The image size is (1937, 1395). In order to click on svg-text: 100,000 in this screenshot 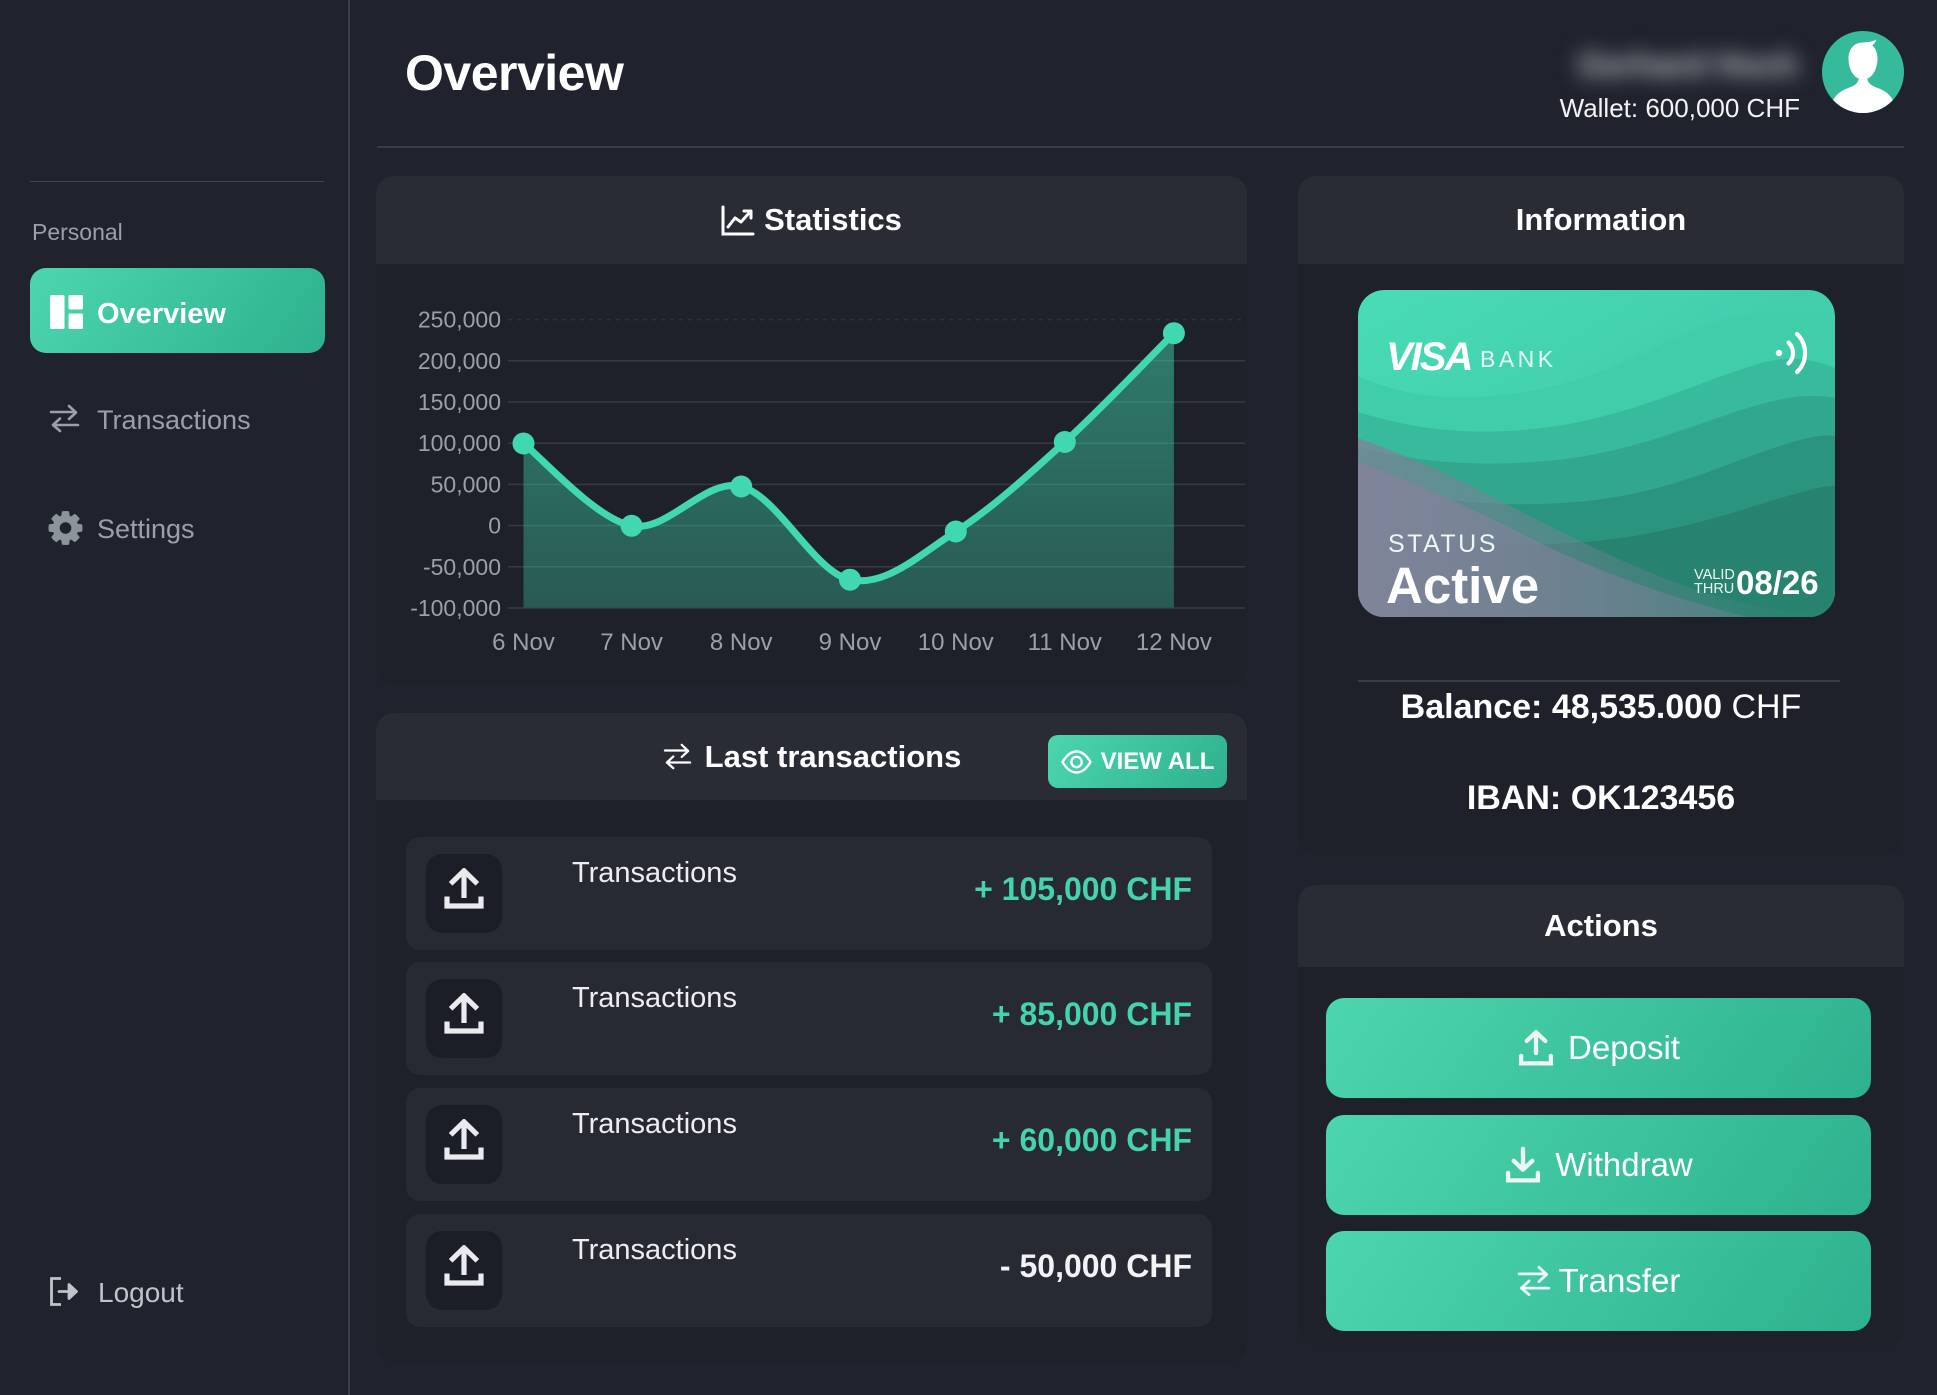, I will do `click(459, 443)`.